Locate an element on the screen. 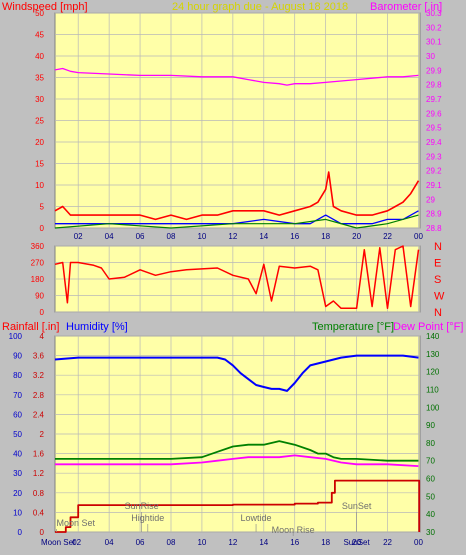  event-label: Moon Set is located at coordinates (76, 523).